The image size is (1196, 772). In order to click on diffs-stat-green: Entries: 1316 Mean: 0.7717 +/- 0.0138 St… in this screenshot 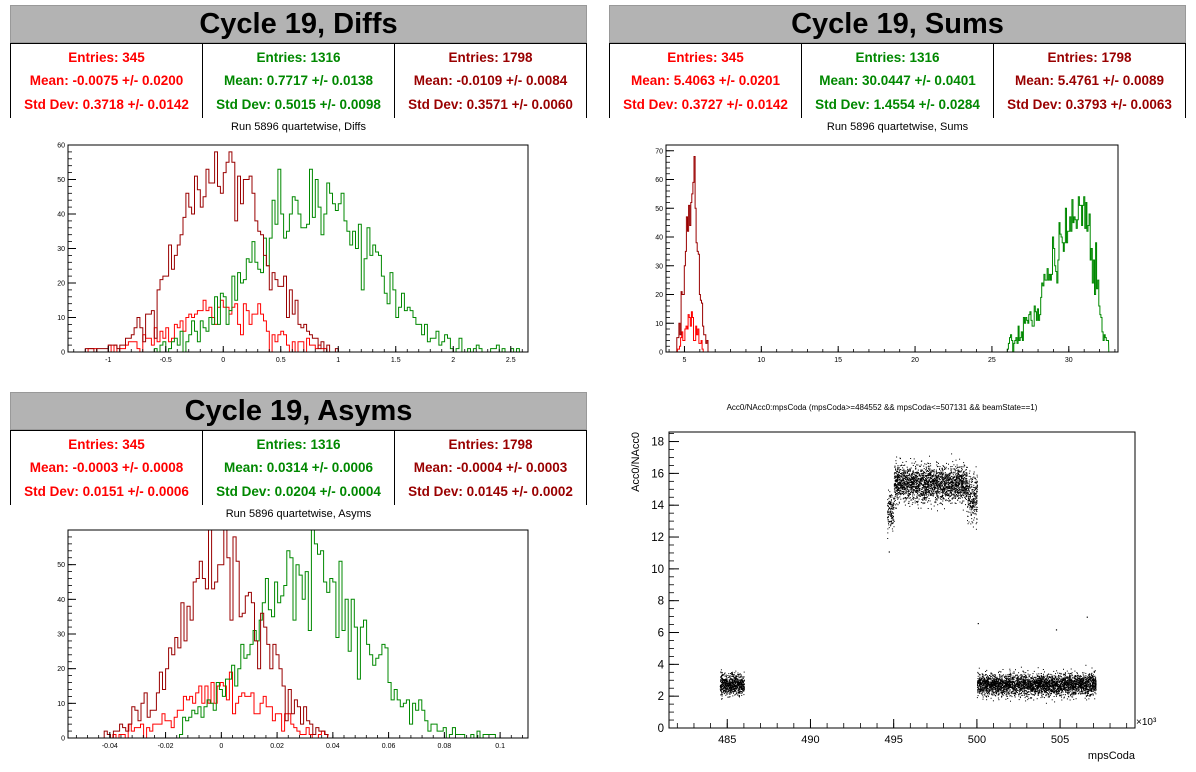, I will do `click(299, 81)`.